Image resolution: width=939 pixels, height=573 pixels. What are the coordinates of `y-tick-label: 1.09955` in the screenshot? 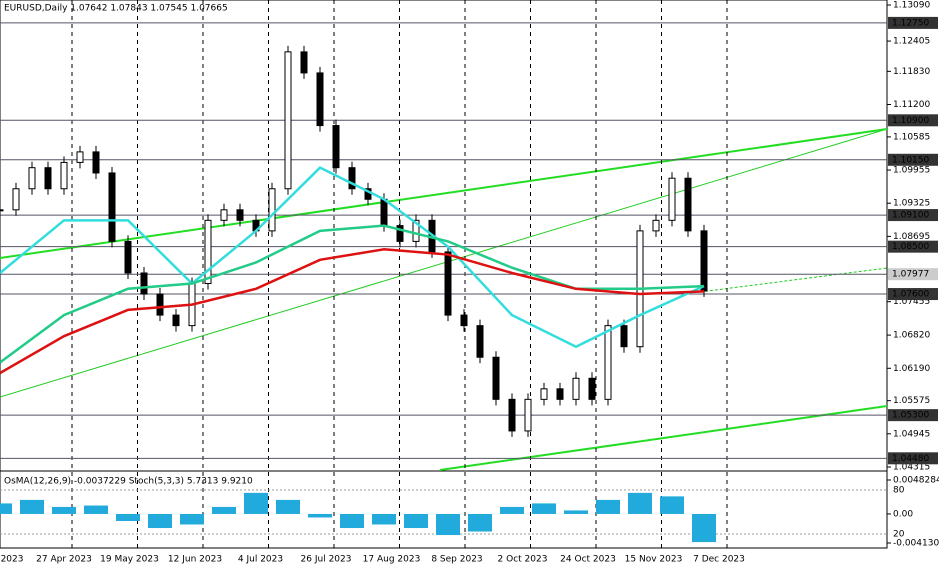 It's located at (911, 171).